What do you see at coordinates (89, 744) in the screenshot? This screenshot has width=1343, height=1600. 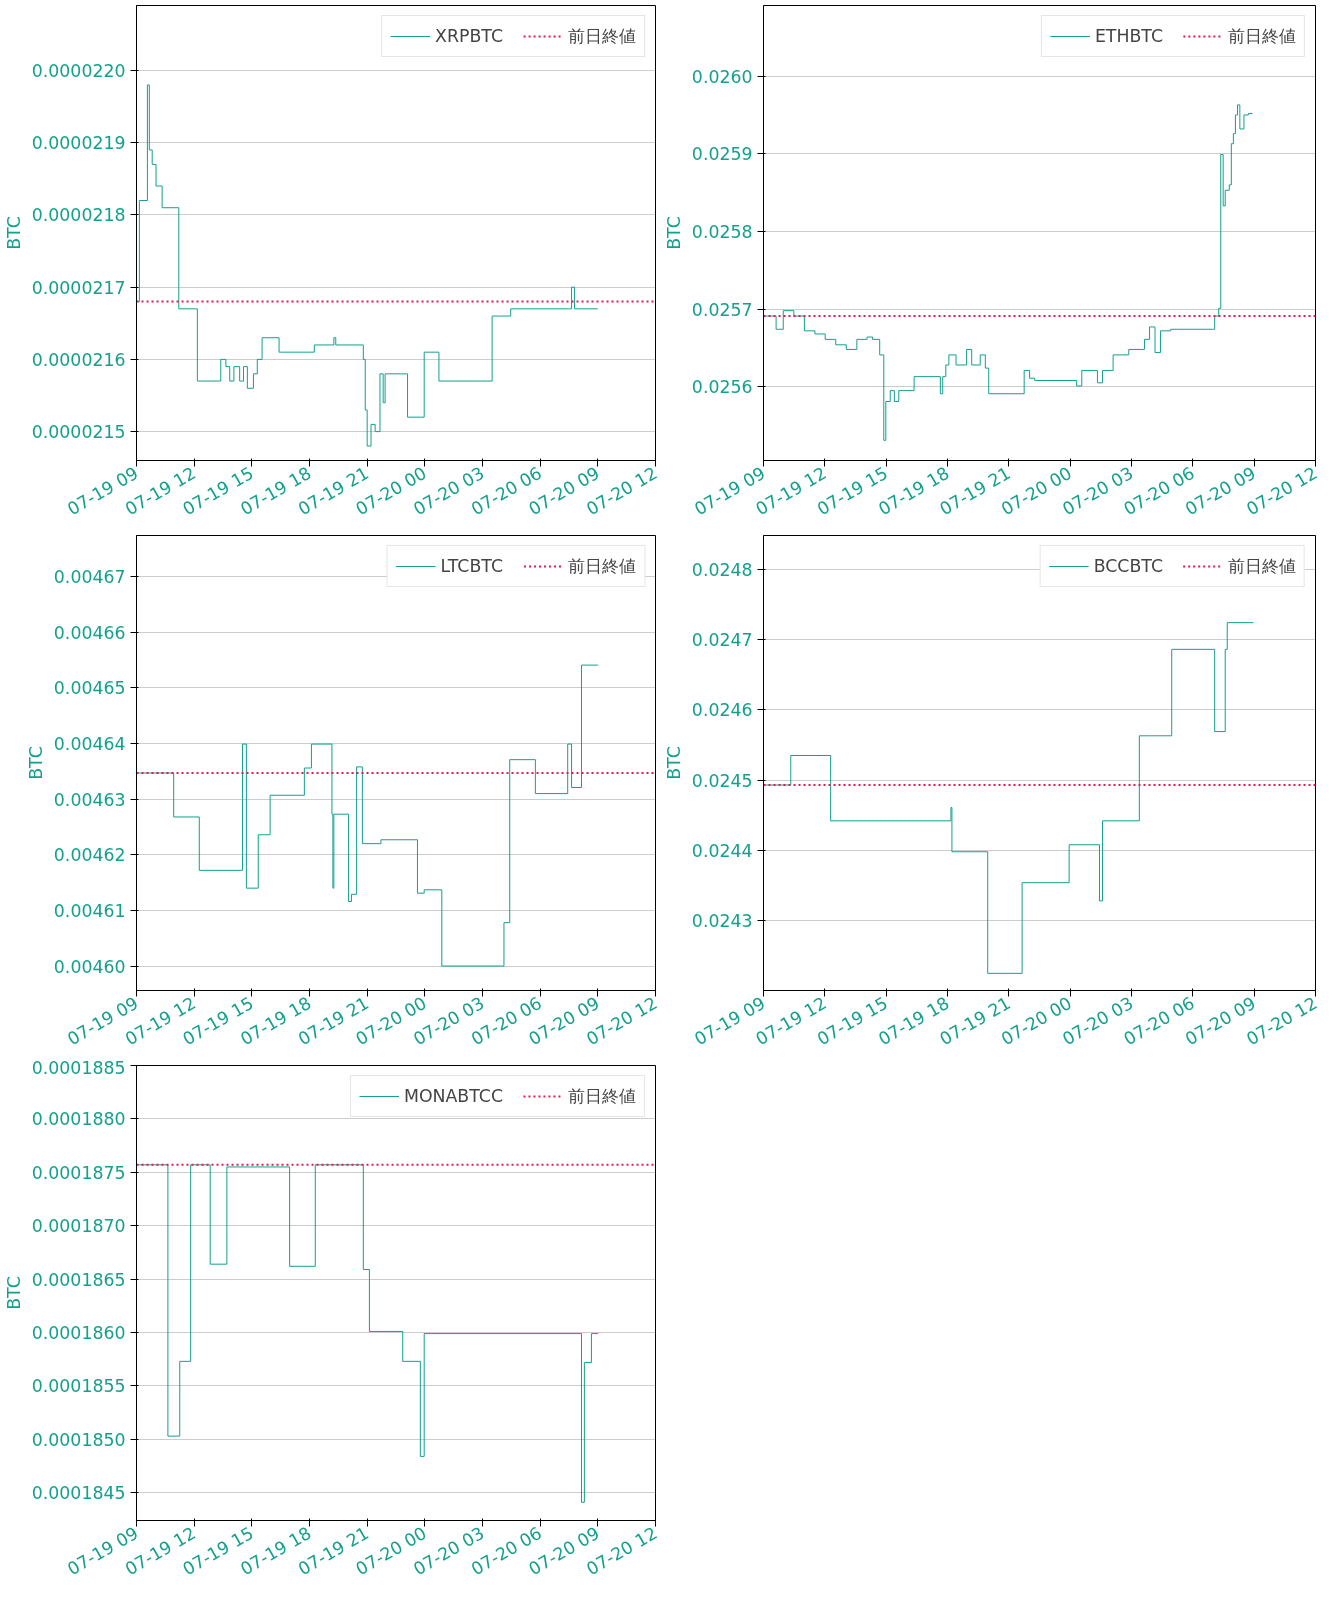 I see `y-tick-label: 0.00464` at bounding box center [89, 744].